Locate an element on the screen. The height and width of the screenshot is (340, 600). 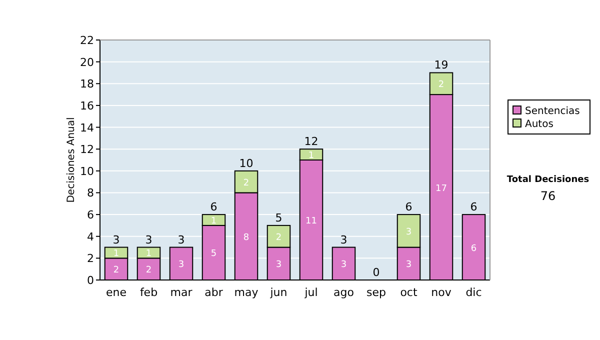
x-tick-label: nov is located at coordinates (441, 292).